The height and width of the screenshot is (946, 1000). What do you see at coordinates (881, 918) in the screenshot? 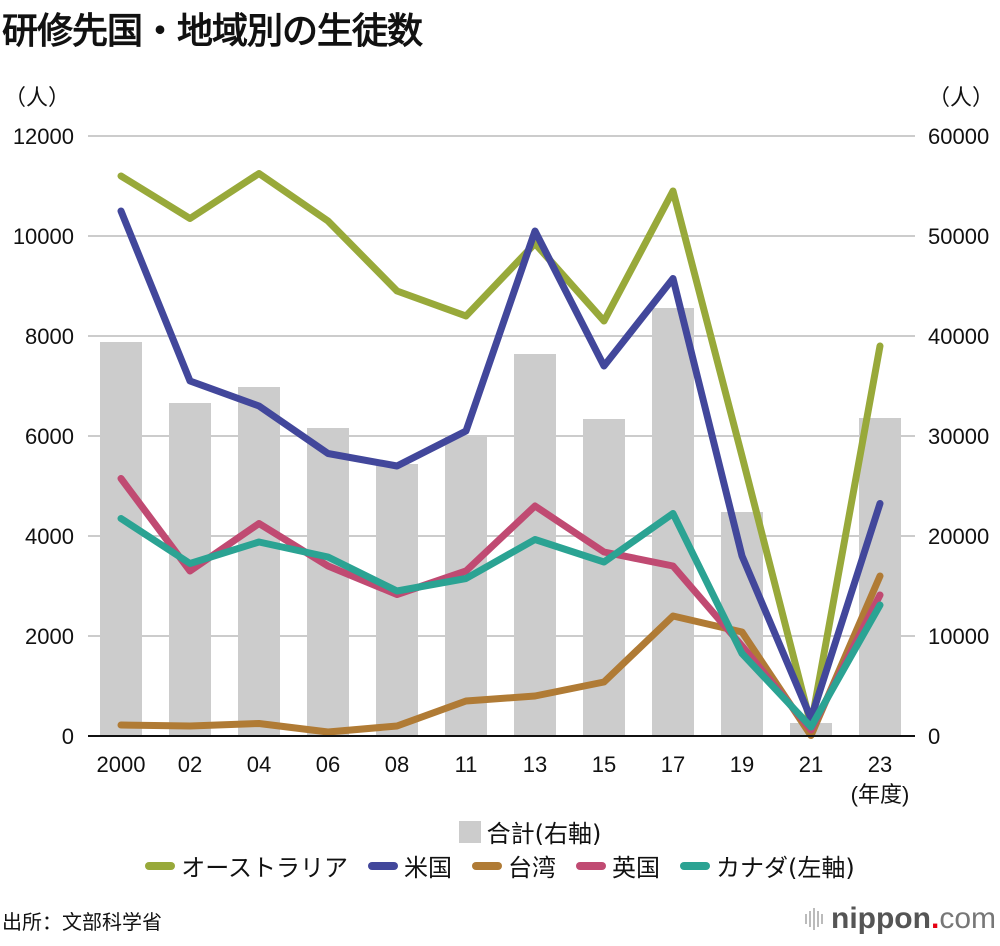
I see `logo-brand: nippon` at bounding box center [881, 918].